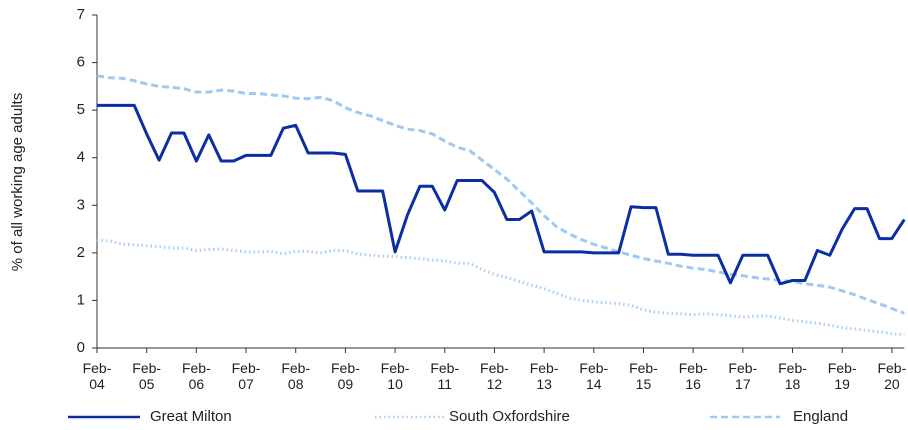 This screenshot has height=430, width=908. I want to click on y-tick-label: 7, so click(81, 14).